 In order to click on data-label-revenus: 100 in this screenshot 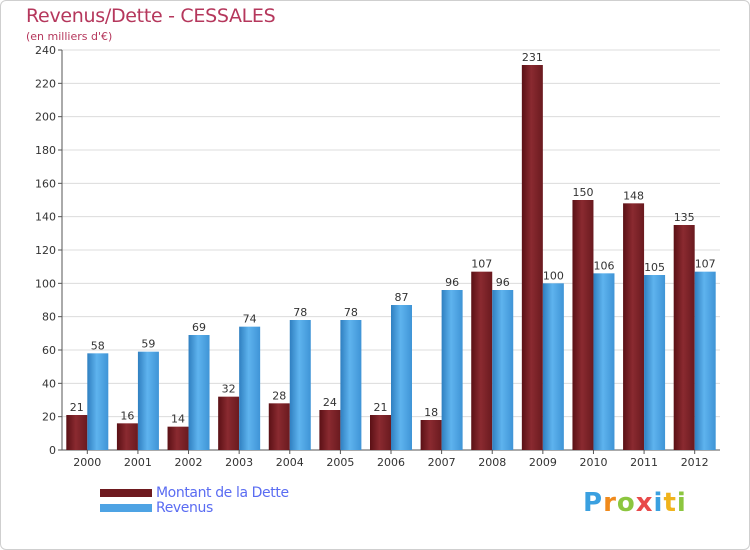, I will do `click(553, 275)`.